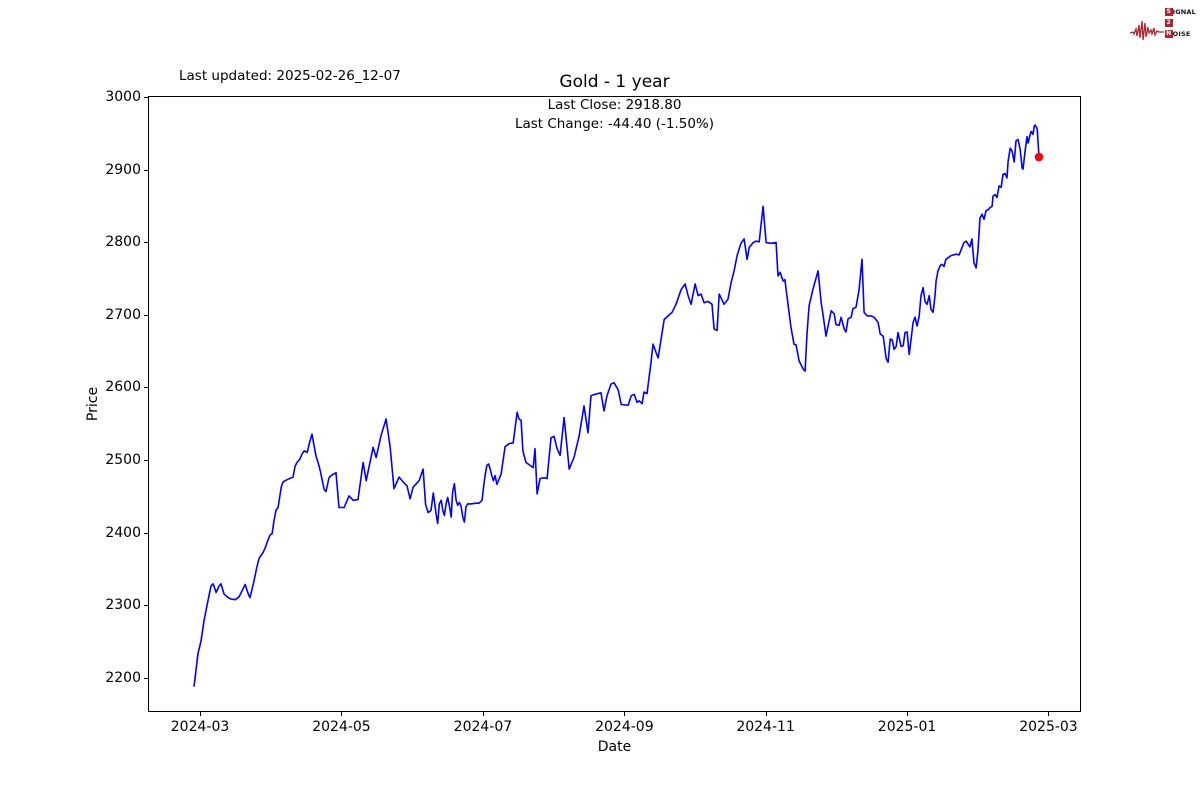 This screenshot has height=800, width=1200. I want to click on y-tick-label: 2900, so click(123, 169).